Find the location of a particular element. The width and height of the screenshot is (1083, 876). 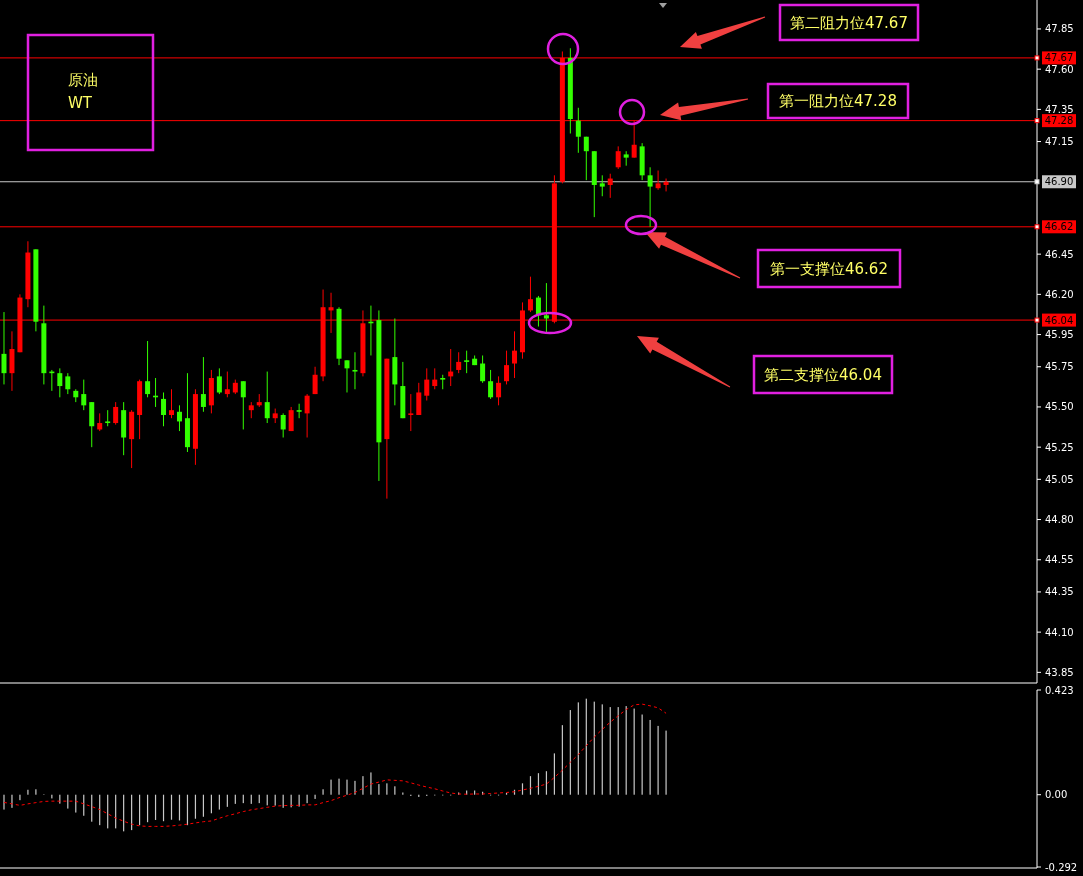

y-tick-label: 0.00 is located at coordinates (1056, 795).